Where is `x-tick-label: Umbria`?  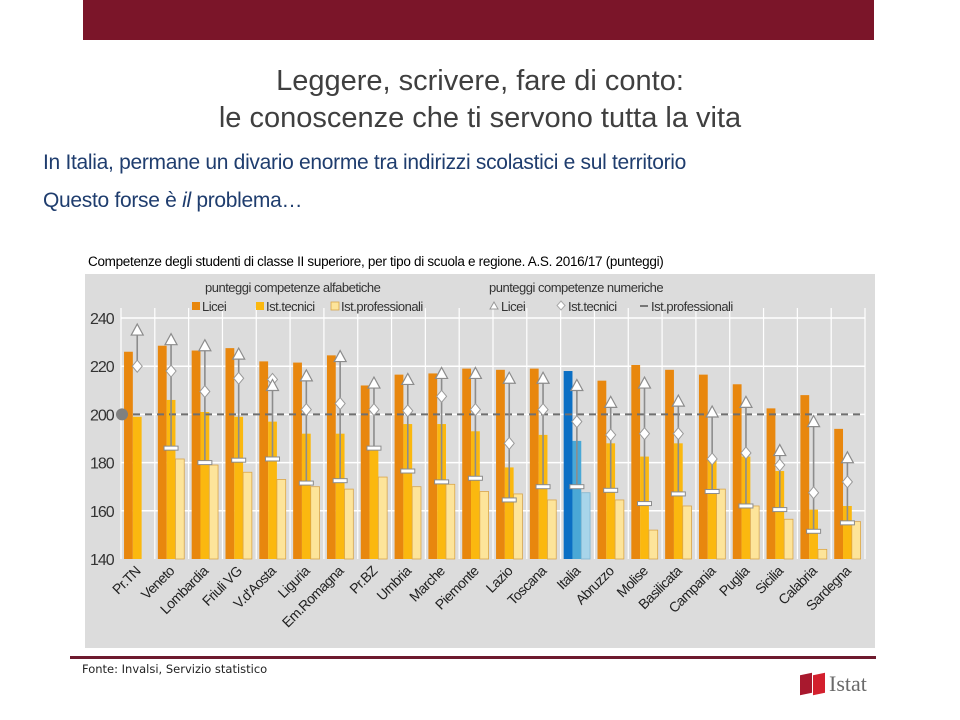
x-tick-label: Umbria is located at coordinates (393, 582).